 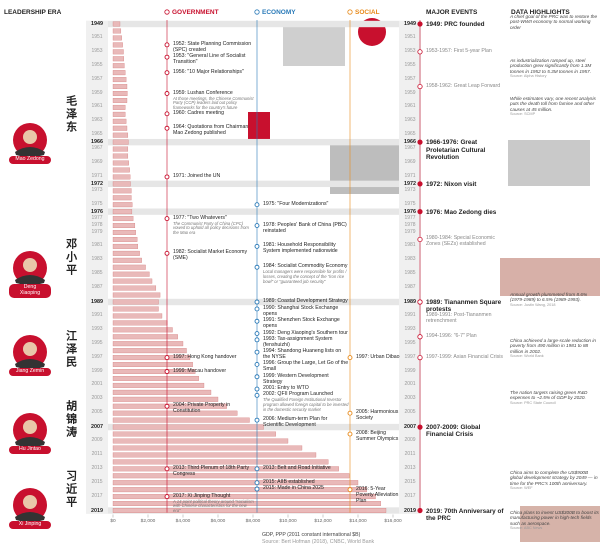 I want to click on major-event: 2007-2009: Global Financial Crisis, so click(x=453, y=431).